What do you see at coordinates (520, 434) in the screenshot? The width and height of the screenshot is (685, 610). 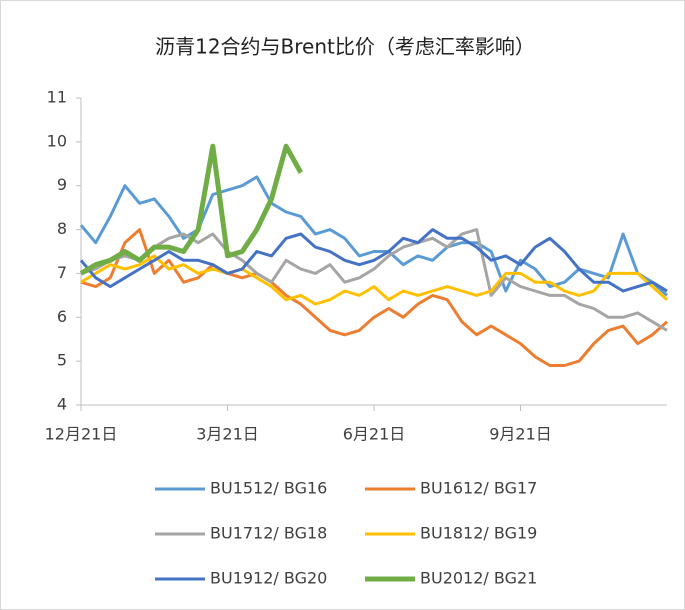 I see `x-tick-label: 9月21日` at bounding box center [520, 434].